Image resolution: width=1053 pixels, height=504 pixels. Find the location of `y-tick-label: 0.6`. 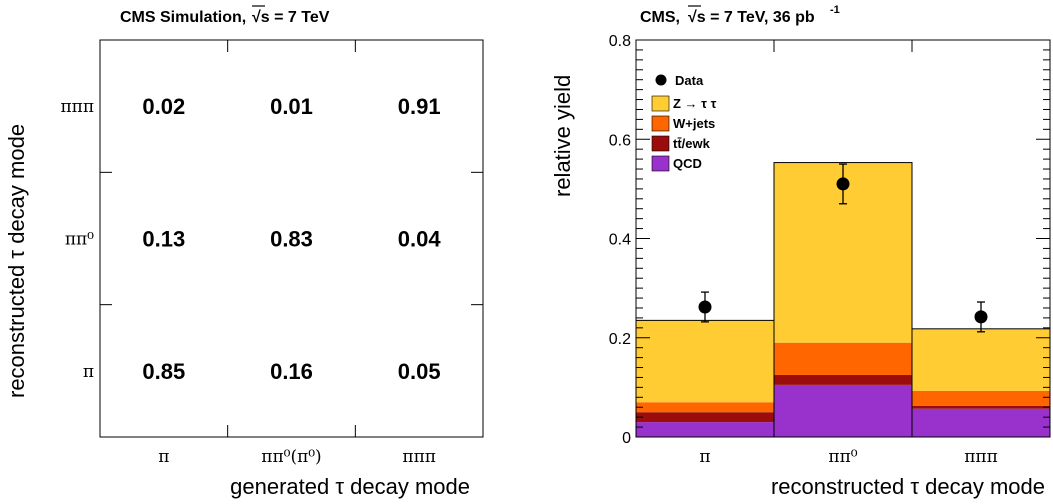

y-tick-label: 0.6 is located at coordinates (620, 140).